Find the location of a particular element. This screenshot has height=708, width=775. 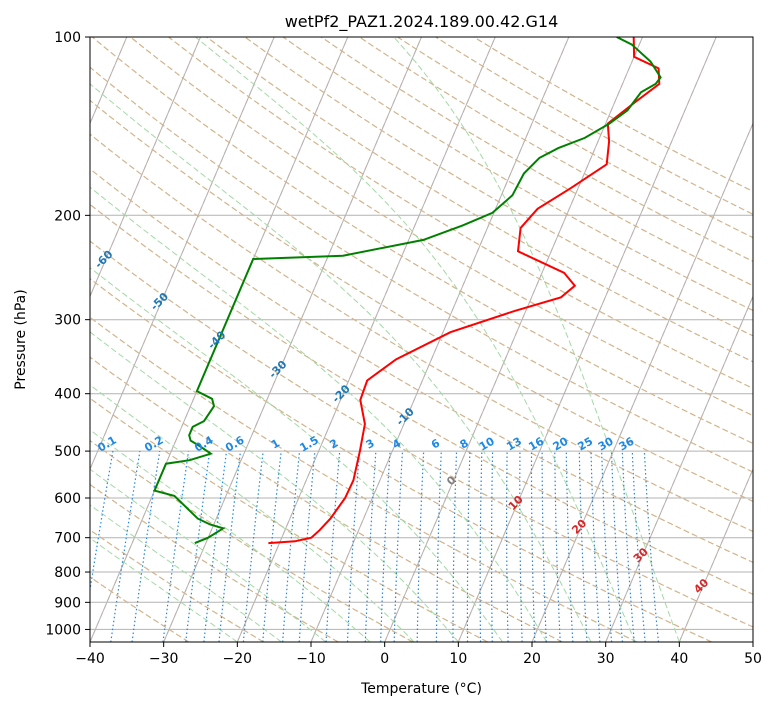

mixing-ratio-label: 2 is located at coordinates (333, 444).